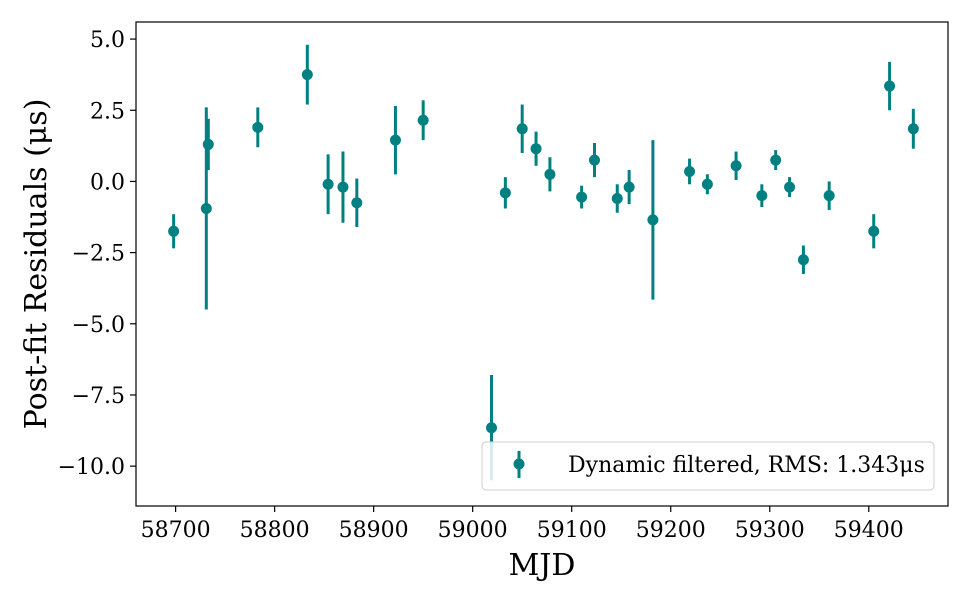 Image resolution: width=970 pixels, height=600 pixels. What do you see at coordinates (542, 565) in the screenshot?
I see `x-axis-label: MJD` at bounding box center [542, 565].